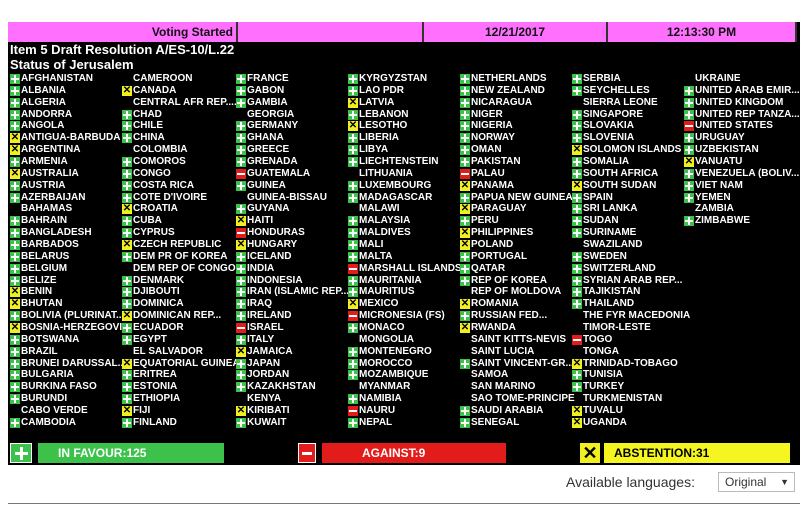 Image resolution: width=811 pixels, height=508 pixels. I want to click on country-name: SOLOMON ISLANDS, so click(632, 150).